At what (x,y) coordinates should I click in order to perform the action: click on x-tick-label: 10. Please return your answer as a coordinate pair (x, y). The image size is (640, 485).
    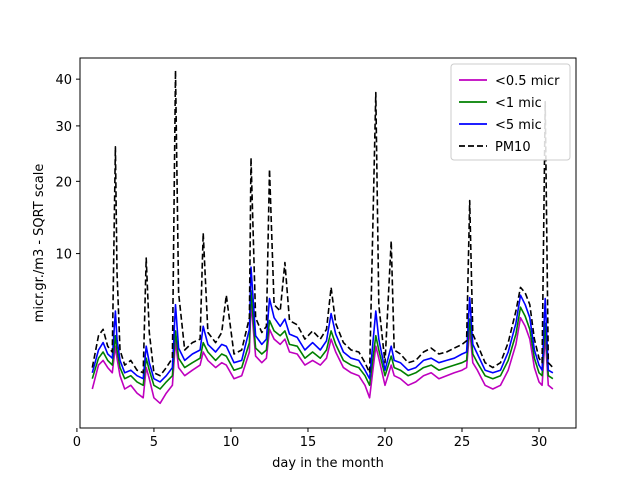
    Looking at the image, I should click on (231, 442).